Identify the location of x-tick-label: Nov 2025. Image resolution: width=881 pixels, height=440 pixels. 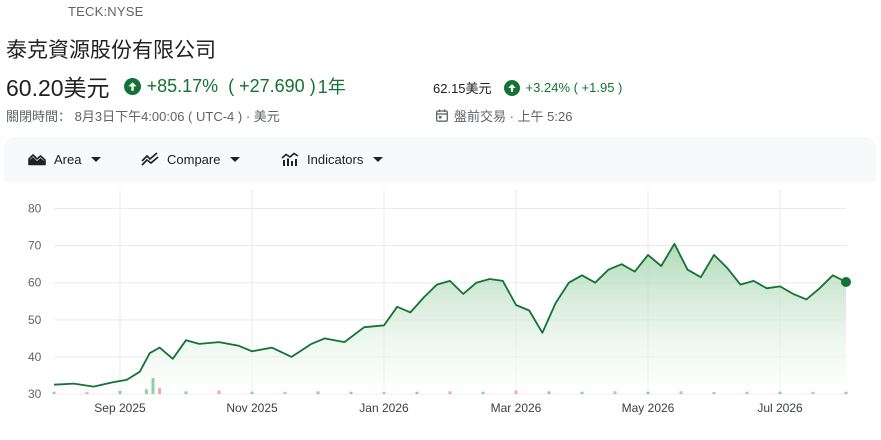
(252, 408).